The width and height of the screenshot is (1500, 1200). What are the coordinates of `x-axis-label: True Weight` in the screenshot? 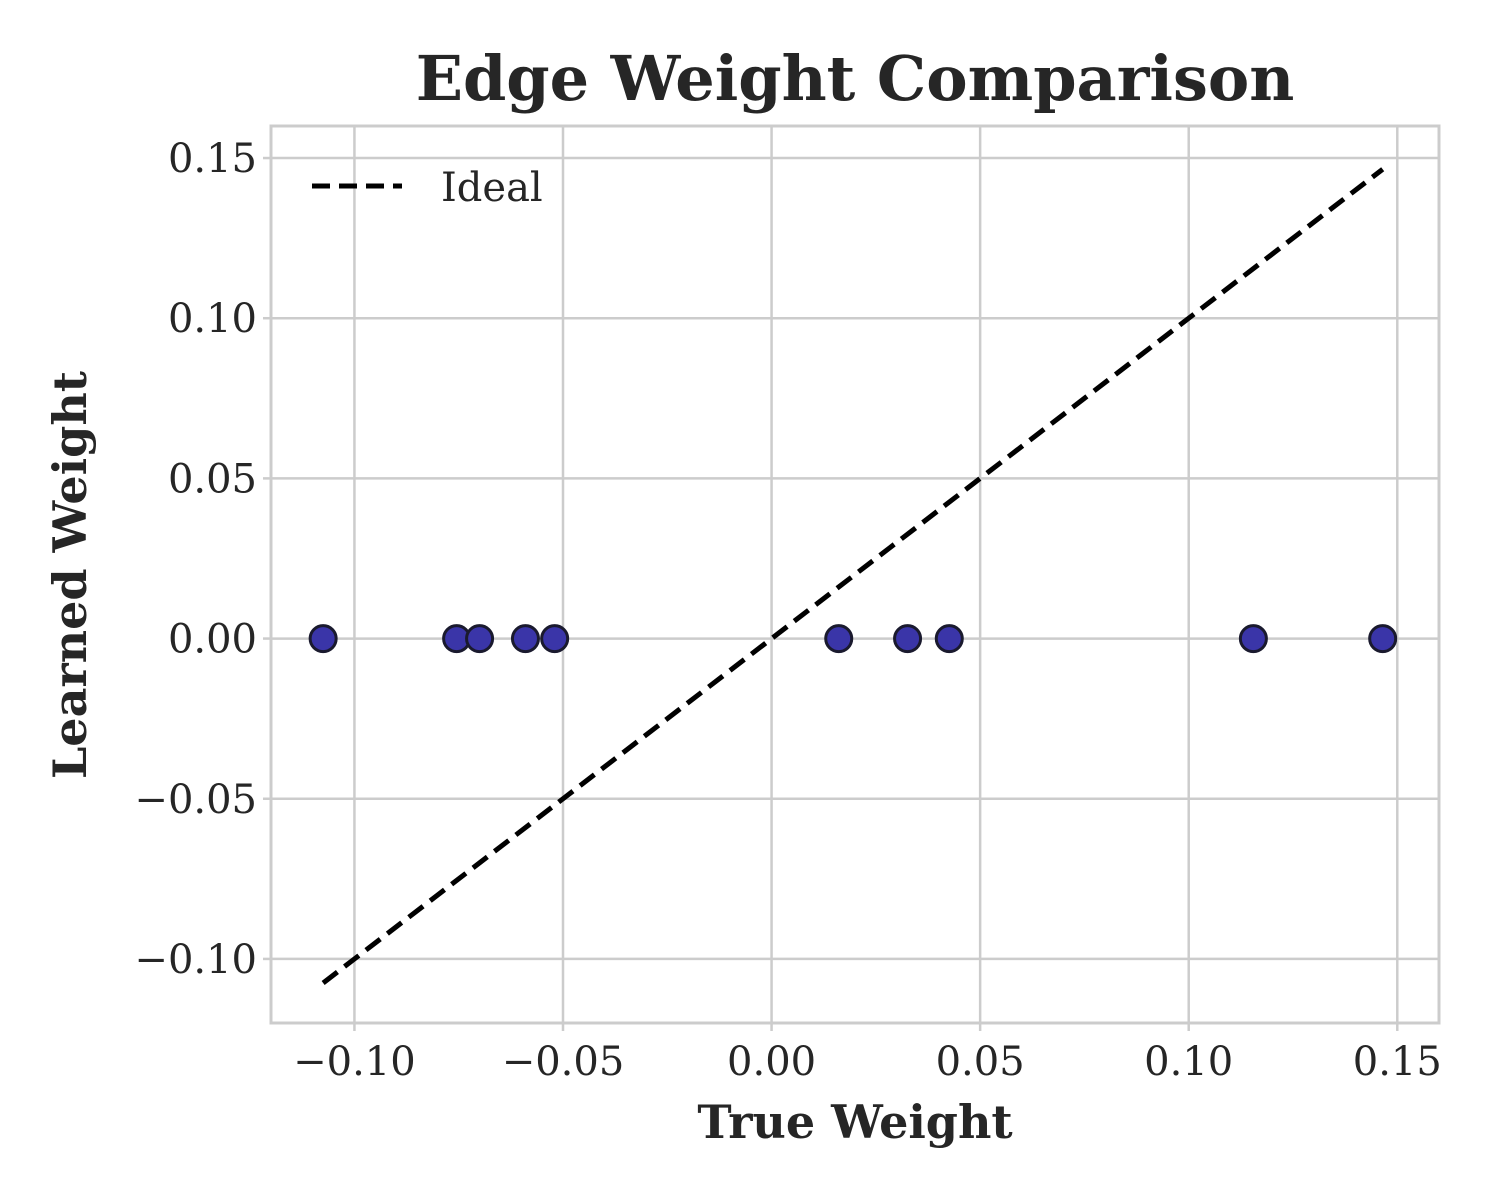 It's located at (855, 1122).